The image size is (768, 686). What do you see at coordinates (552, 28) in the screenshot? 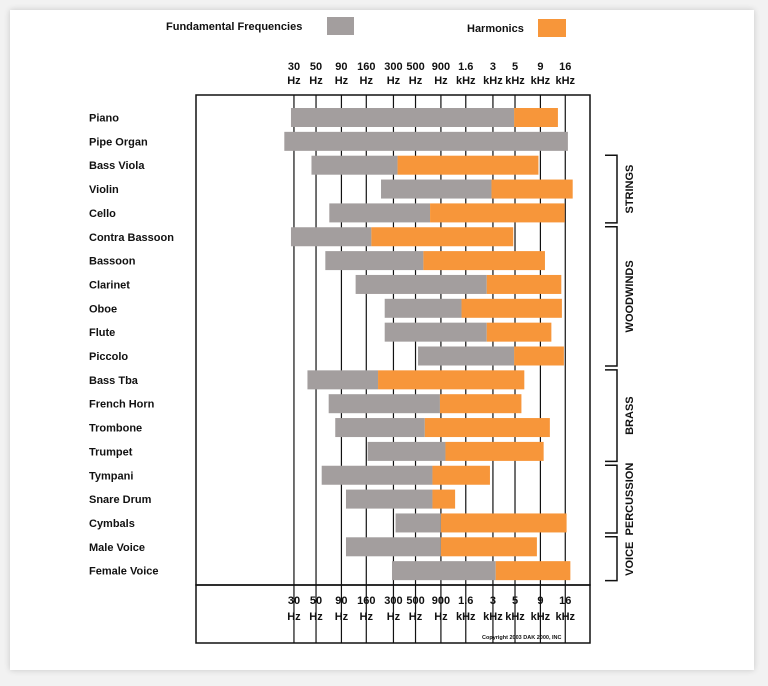
I see `legend-harmonics-swatch` at bounding box center [552, 28].